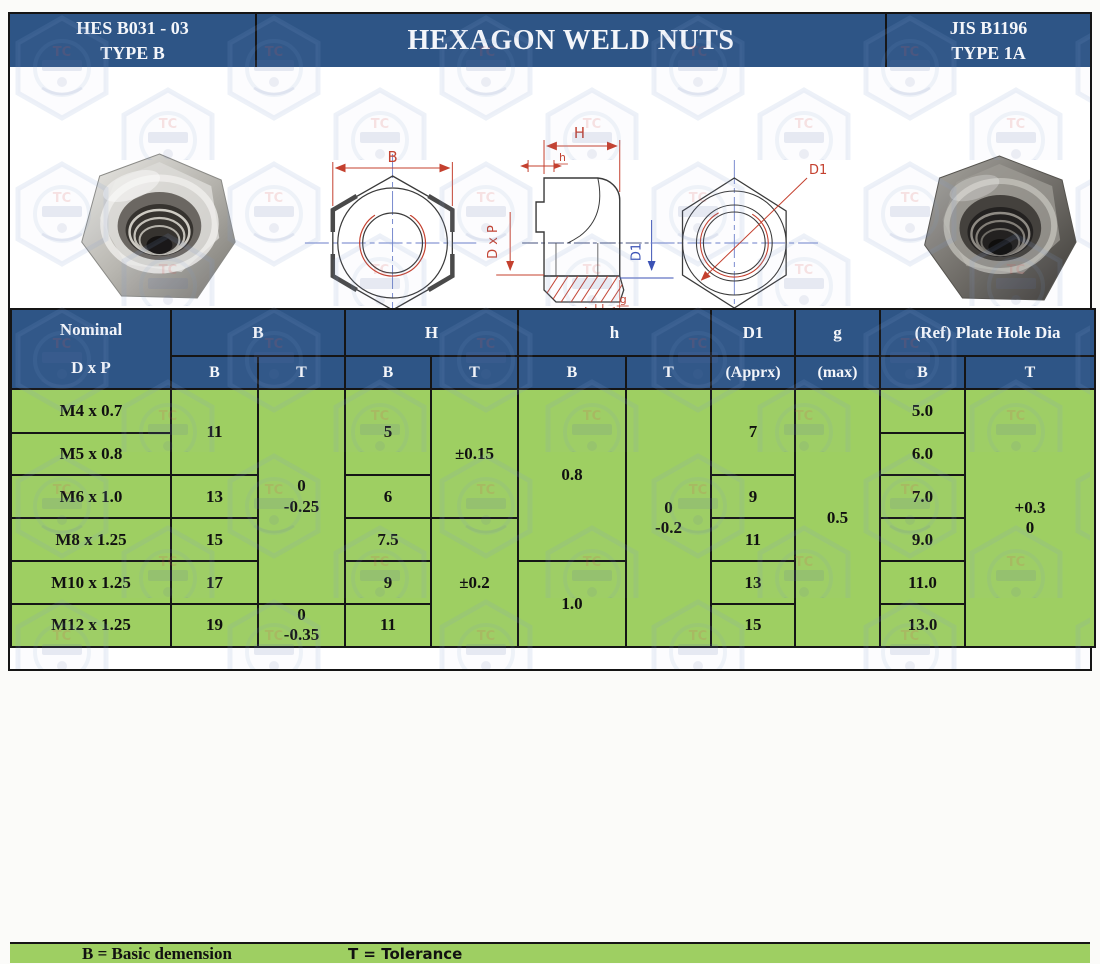 This screenshot has height=964, width=1100. I want to click on m6-h-basic: 6, so click(388, 496).